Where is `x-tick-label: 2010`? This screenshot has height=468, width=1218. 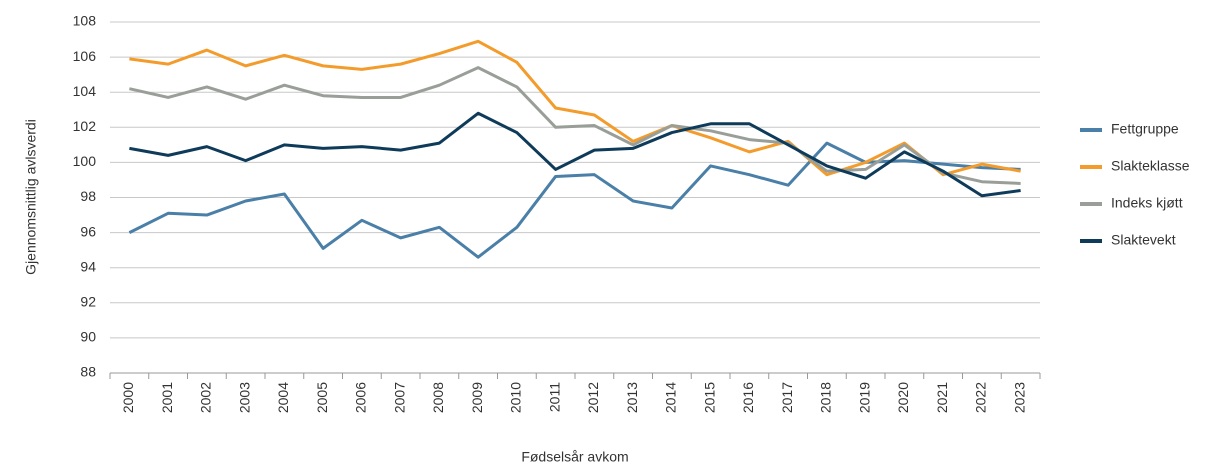 x-tick-label: 2010 is located at coordinates (516, 397).